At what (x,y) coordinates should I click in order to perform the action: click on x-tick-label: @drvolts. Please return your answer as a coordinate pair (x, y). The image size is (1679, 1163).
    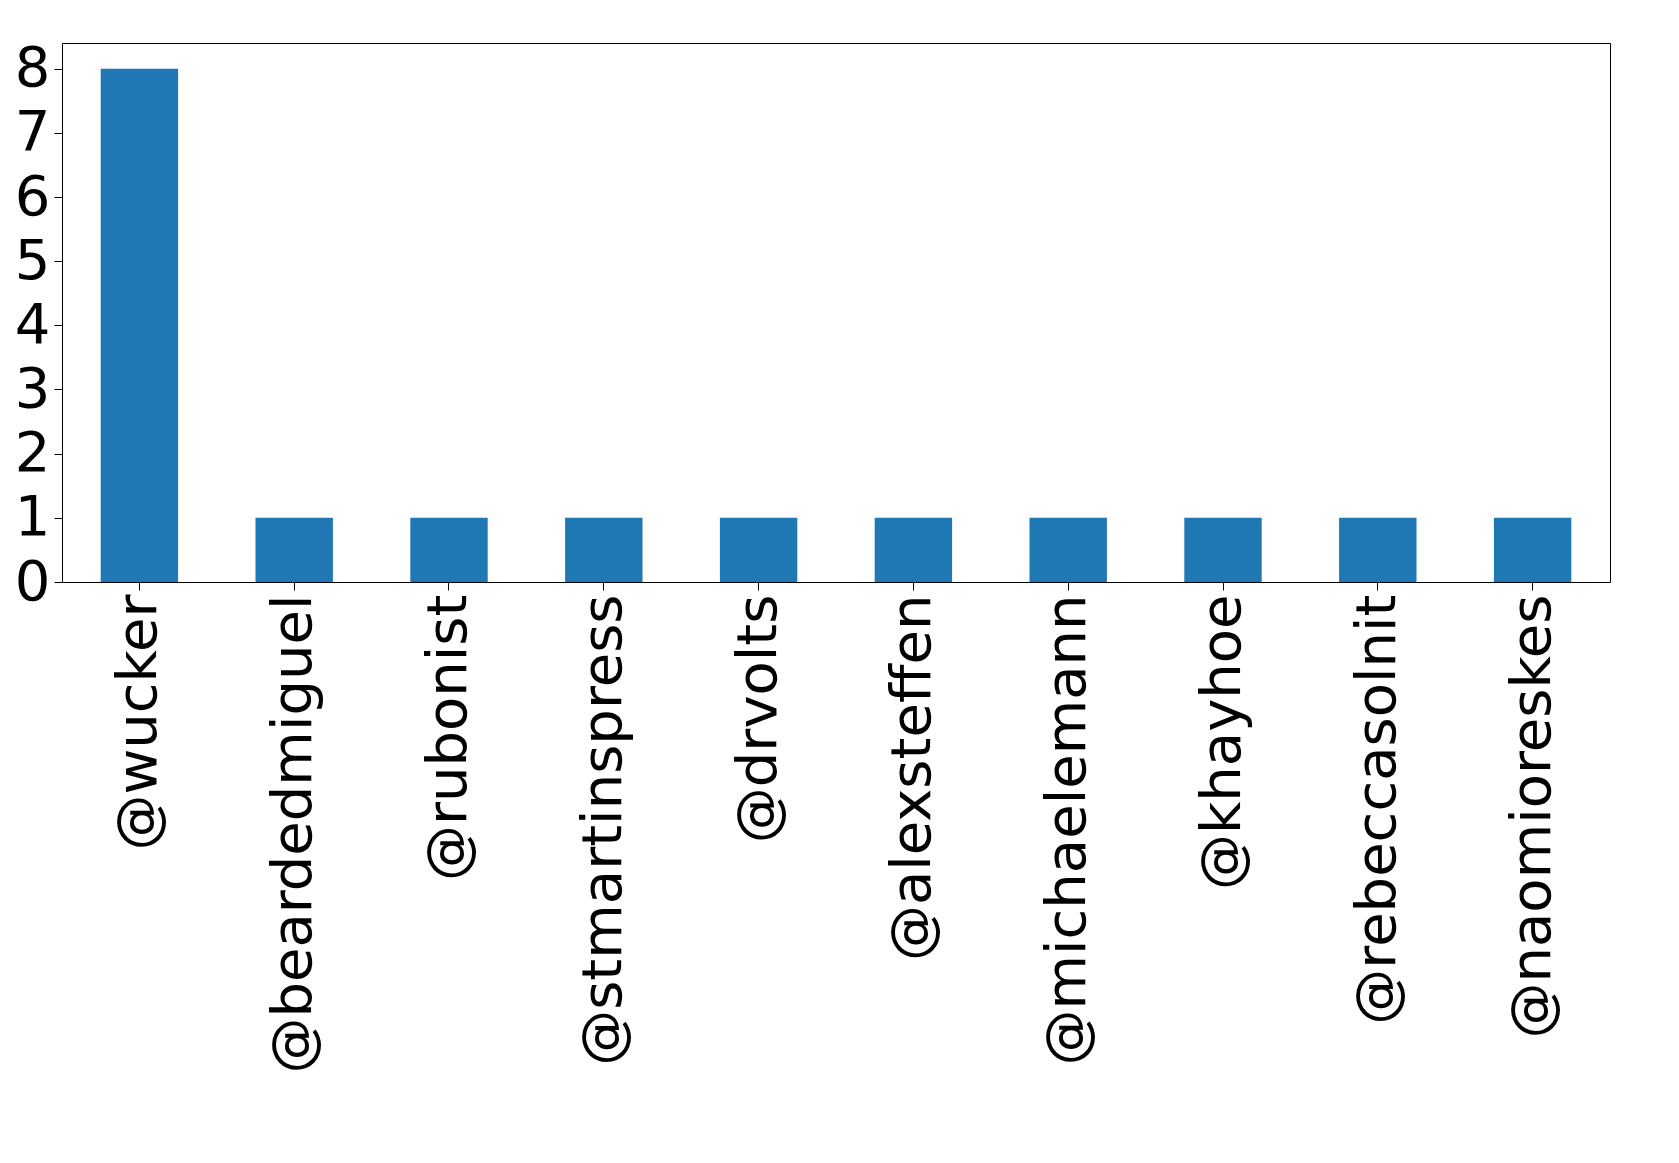
    Looking at the image, I should click on (756, 719).